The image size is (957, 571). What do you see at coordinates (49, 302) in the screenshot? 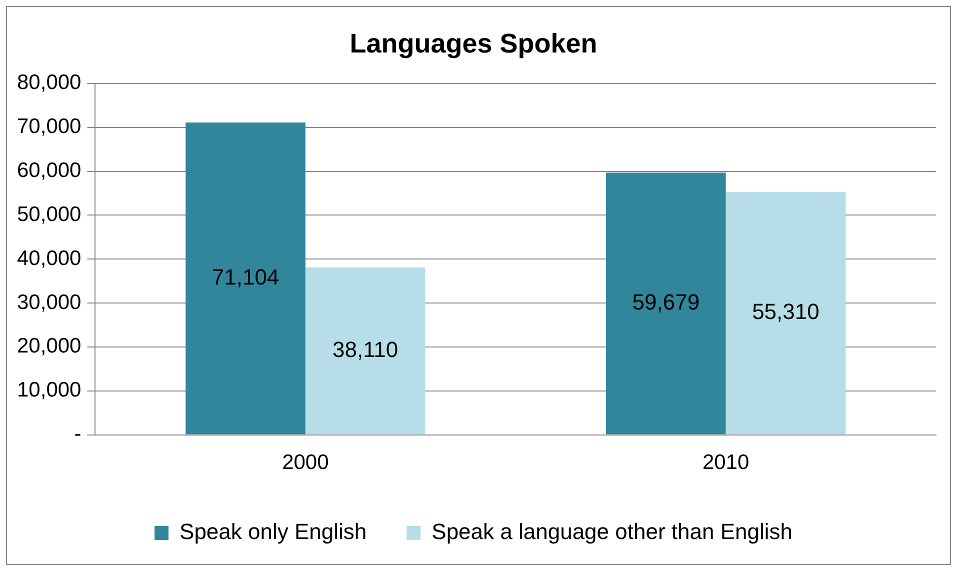
I see `y-tick-label: 30,000` at bounding box center [49, 302].